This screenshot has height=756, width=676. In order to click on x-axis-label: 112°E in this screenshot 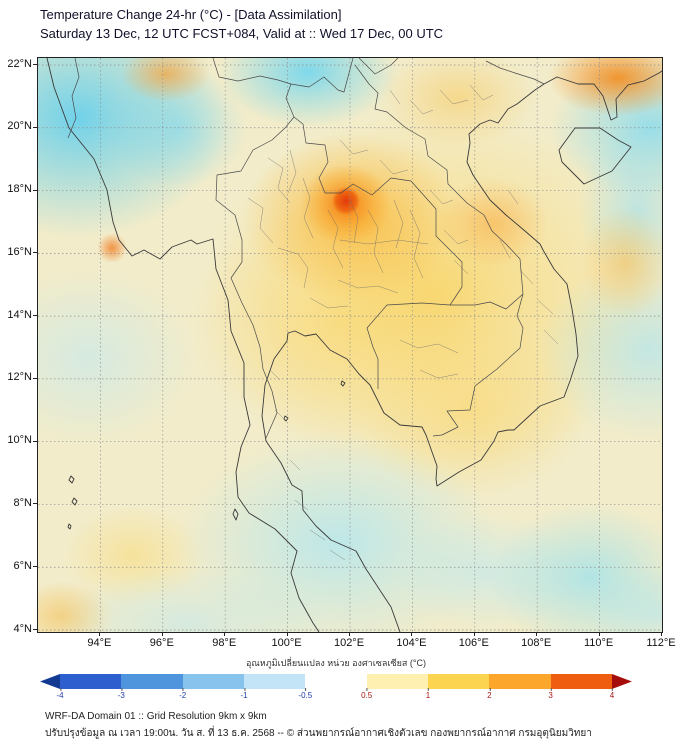, I will do `click(661, 643)`.